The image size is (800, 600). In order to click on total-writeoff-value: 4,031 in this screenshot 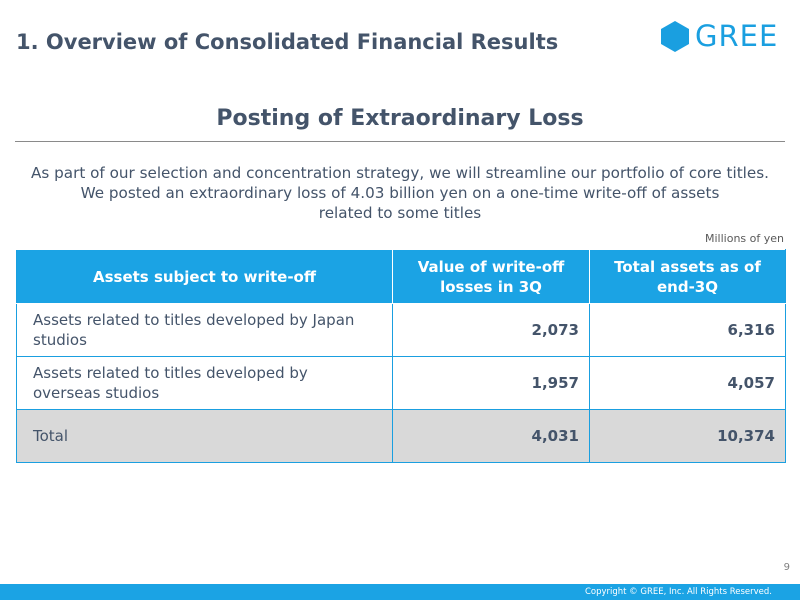, I will do `click(491, 436)`.